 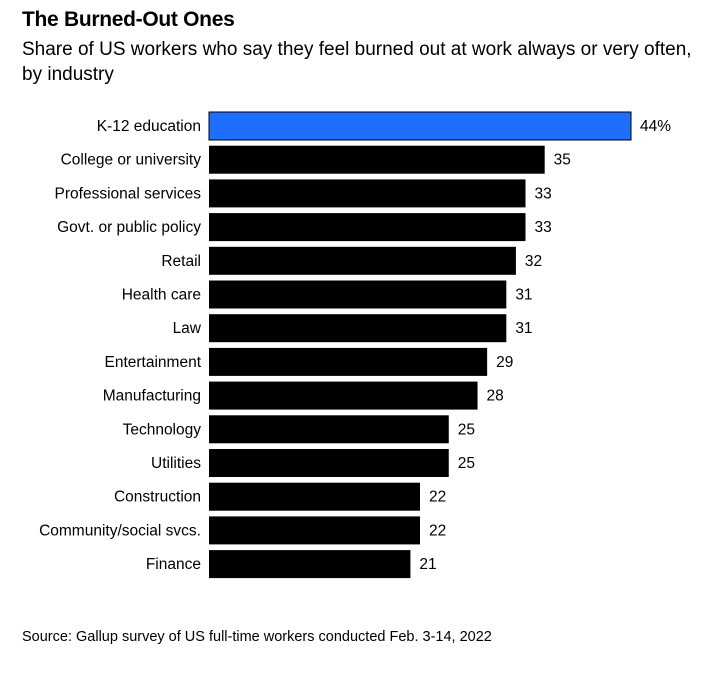 I want to click on value-label: 28, so click(x=495, y=396).